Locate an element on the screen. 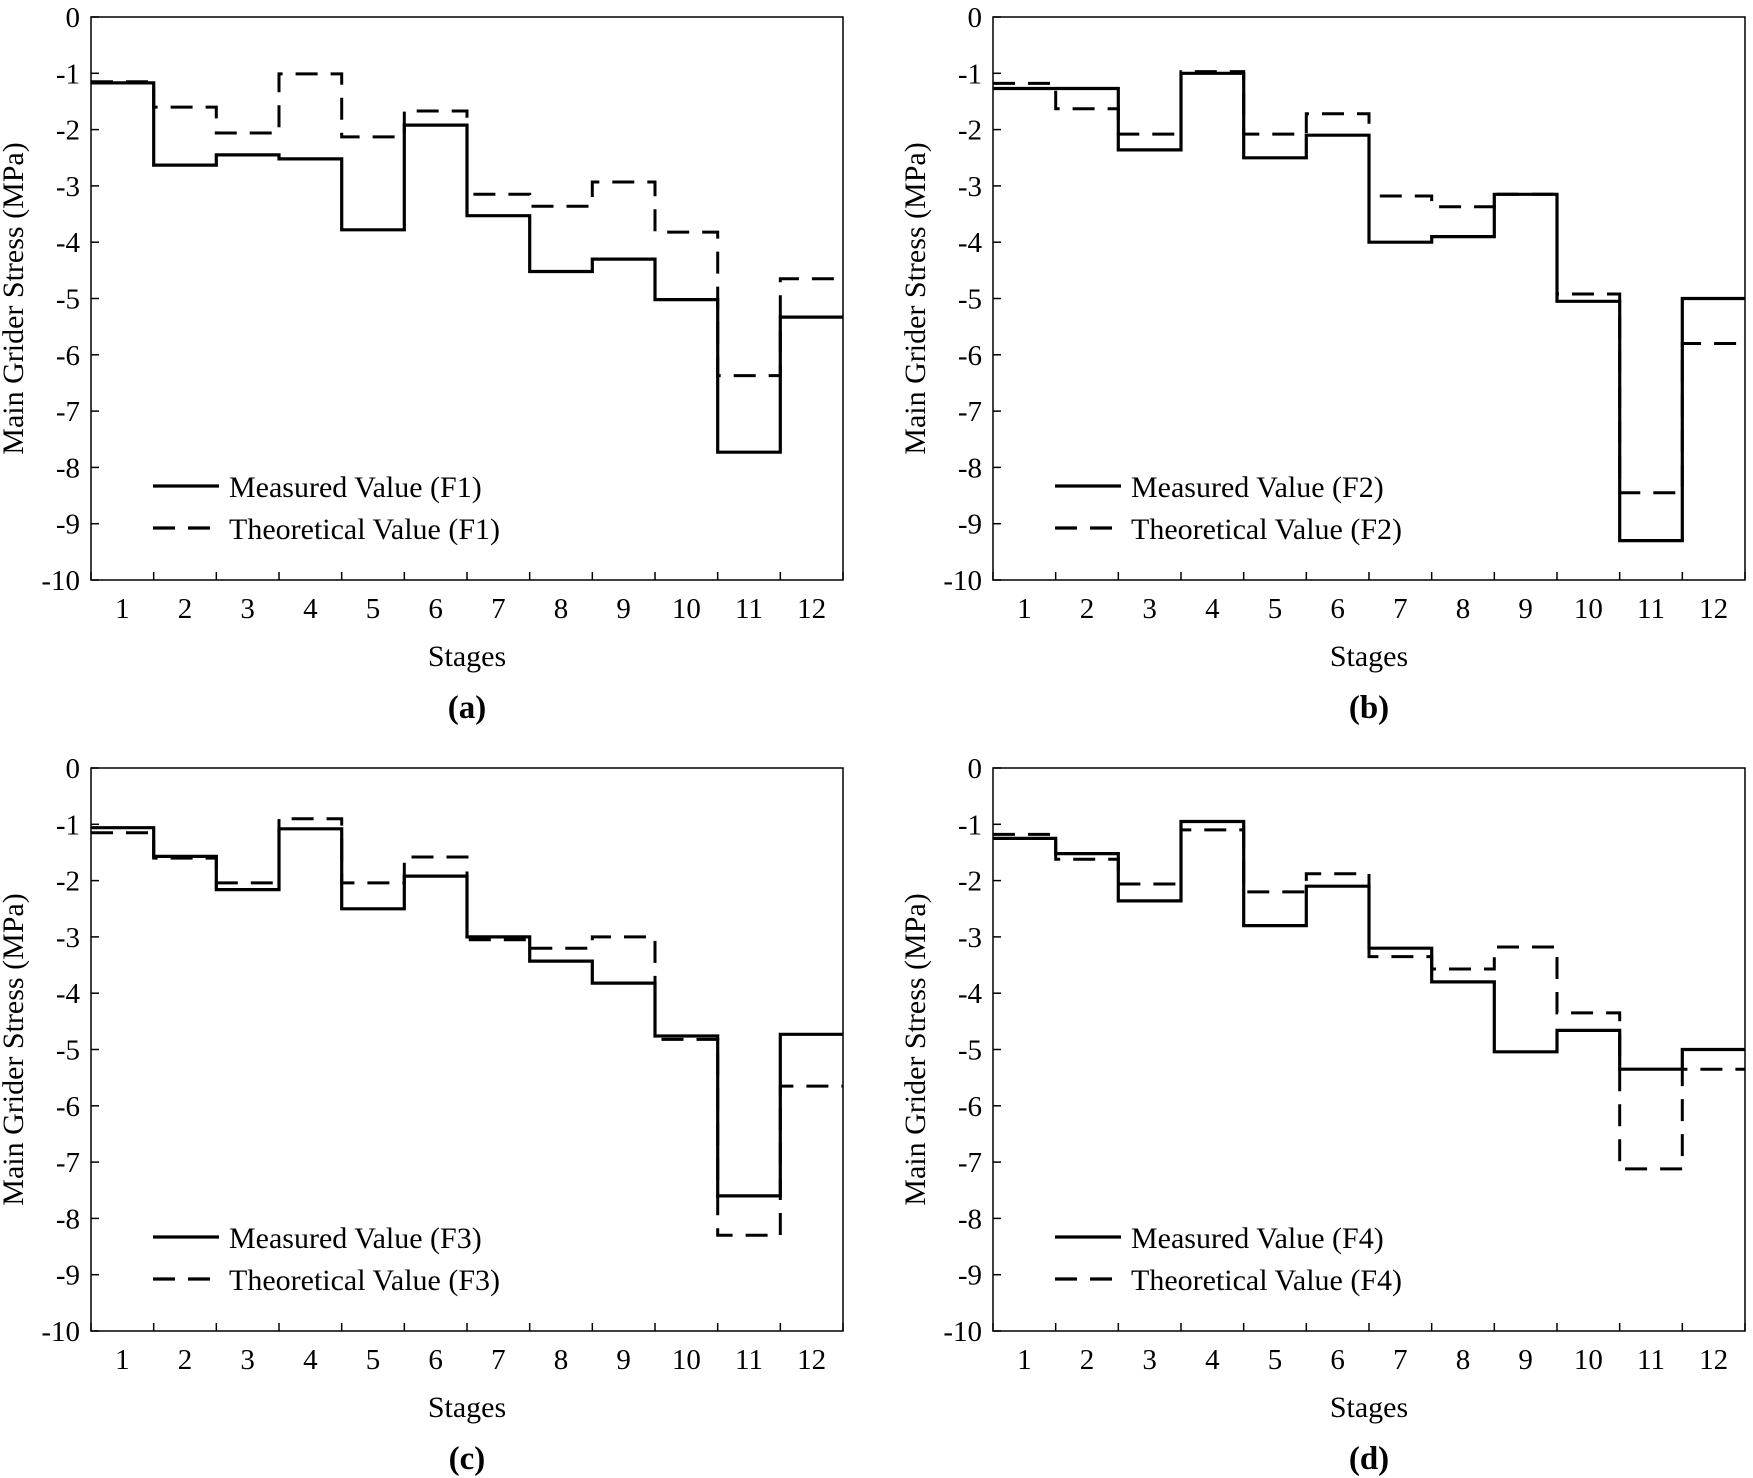 The height and width of the screenshot is (1478, 1753). legend-label: Theoretical Value (F4) is located at coordinates (1266, 1280).